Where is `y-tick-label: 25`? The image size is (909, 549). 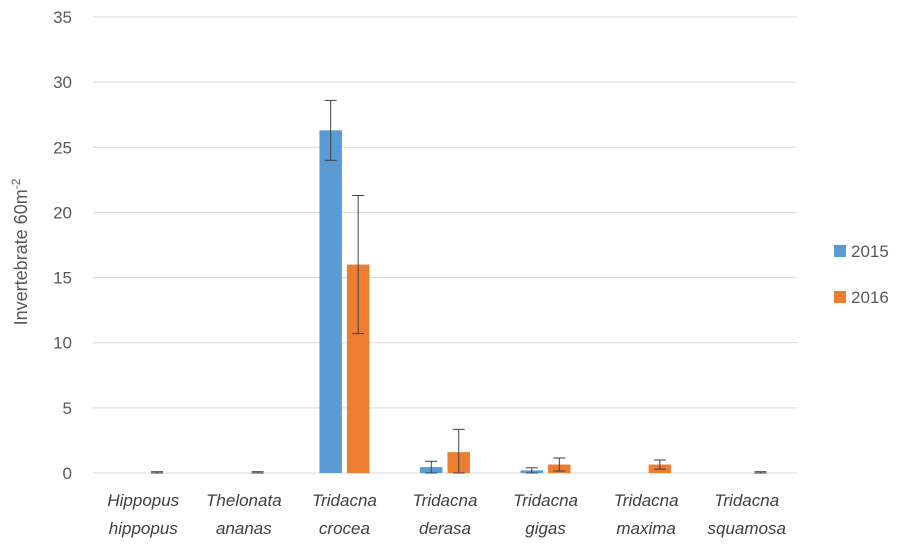 y-tick-label: 25 is located at coordinates (62, 147).